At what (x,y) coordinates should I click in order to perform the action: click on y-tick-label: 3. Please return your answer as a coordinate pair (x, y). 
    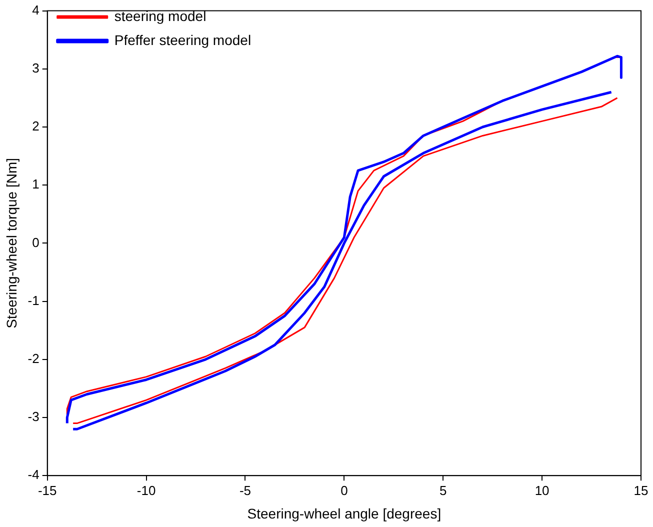
    Looking at the image, I should click on (36, 68).